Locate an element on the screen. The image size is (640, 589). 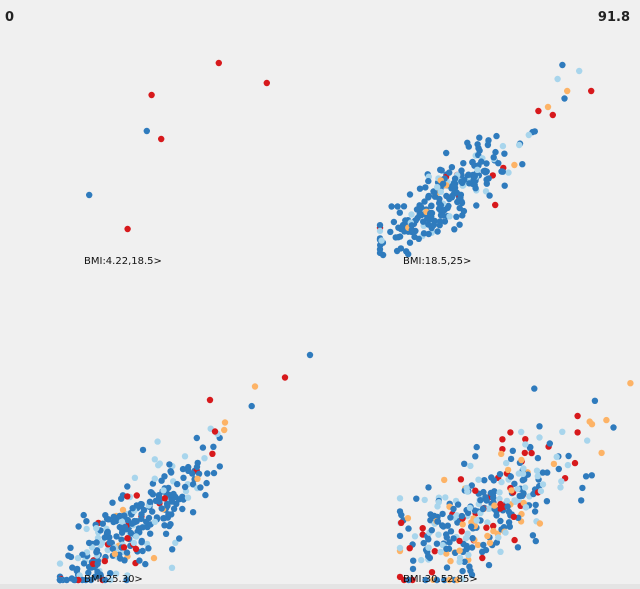
panel-label: BMI:18.5,25> is located at coordinates (437, 261).